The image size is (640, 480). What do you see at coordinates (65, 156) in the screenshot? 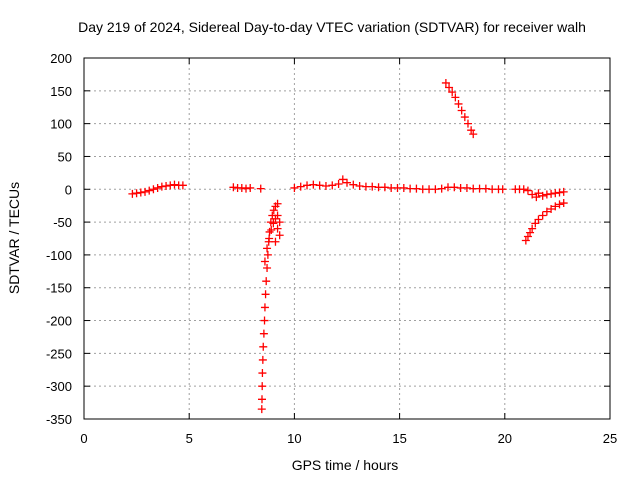
I see `y-tick-label: 50` at bounding box center [65, 156].